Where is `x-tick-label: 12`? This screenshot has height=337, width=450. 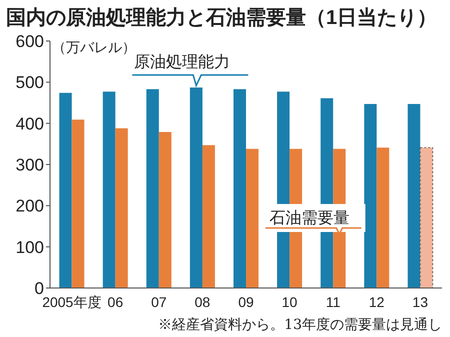
x-tick-label: 12 is located at coordinates (376, 302).